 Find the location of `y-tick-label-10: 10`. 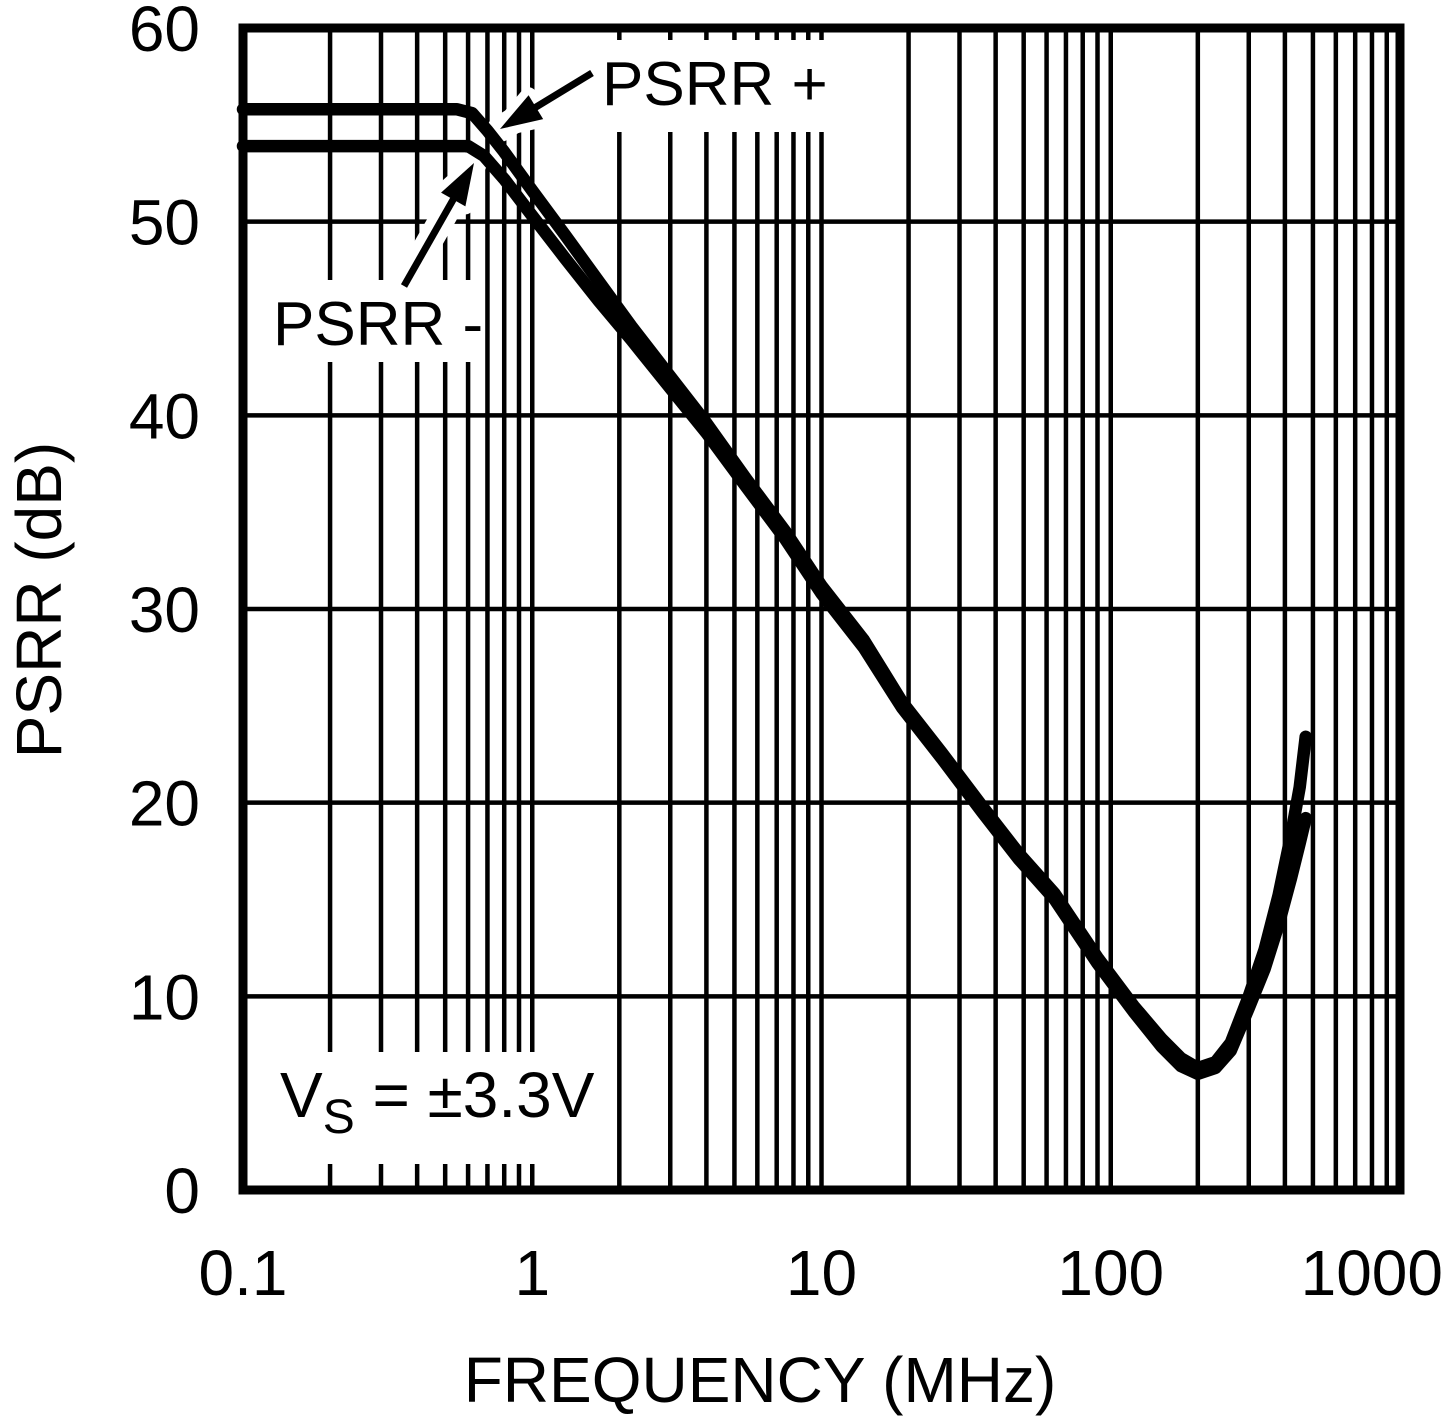

y-tick-label-10: 10 is located at coordinates (164, 997).